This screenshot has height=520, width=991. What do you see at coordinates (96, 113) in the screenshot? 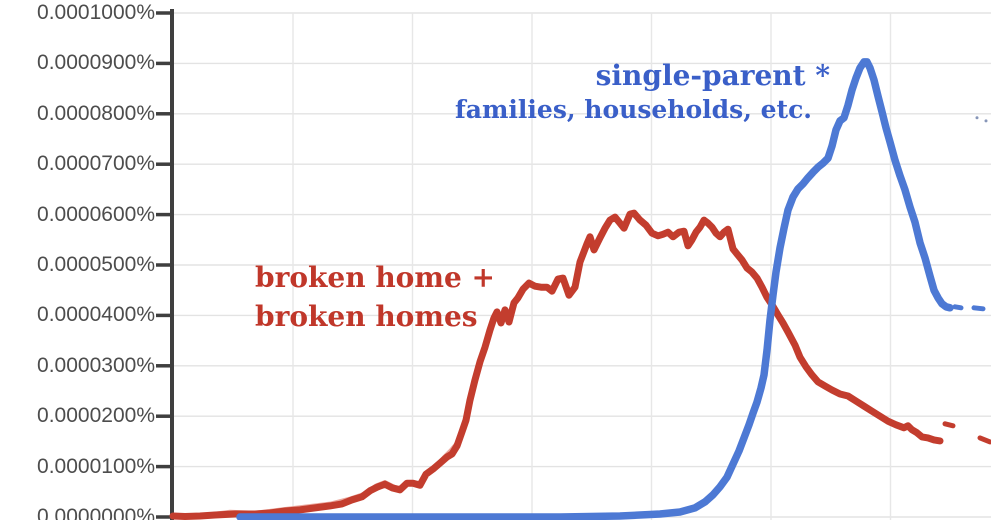
I see `y-axis-label: 0.0000800%` at bounding box center [96, 113].